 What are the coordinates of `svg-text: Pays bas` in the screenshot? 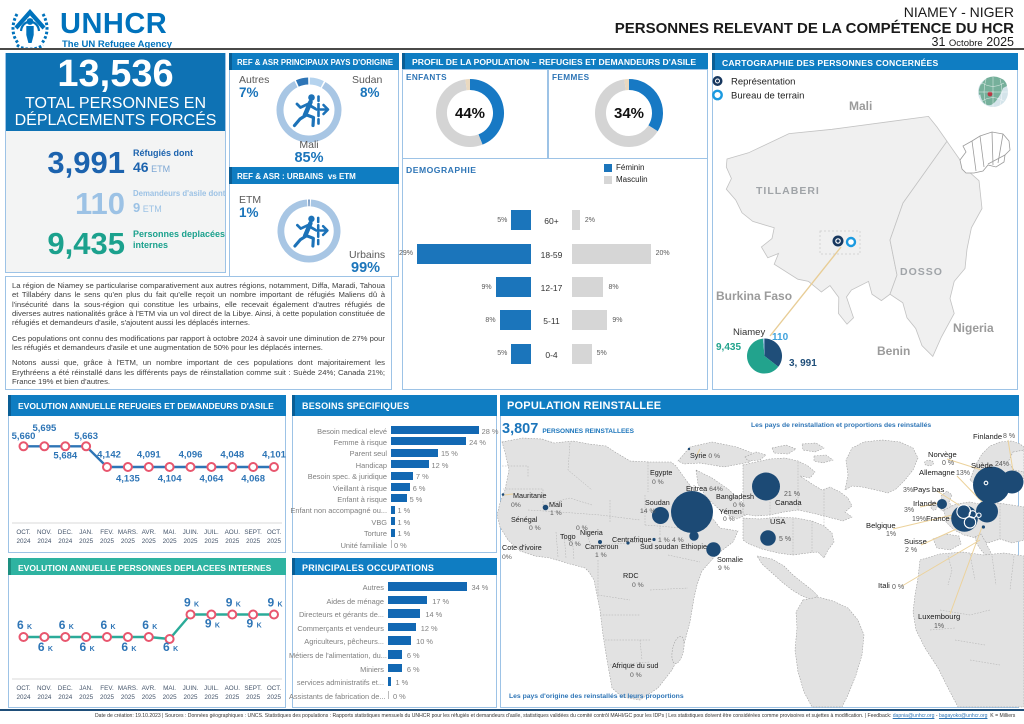 It's located at (928, 489).